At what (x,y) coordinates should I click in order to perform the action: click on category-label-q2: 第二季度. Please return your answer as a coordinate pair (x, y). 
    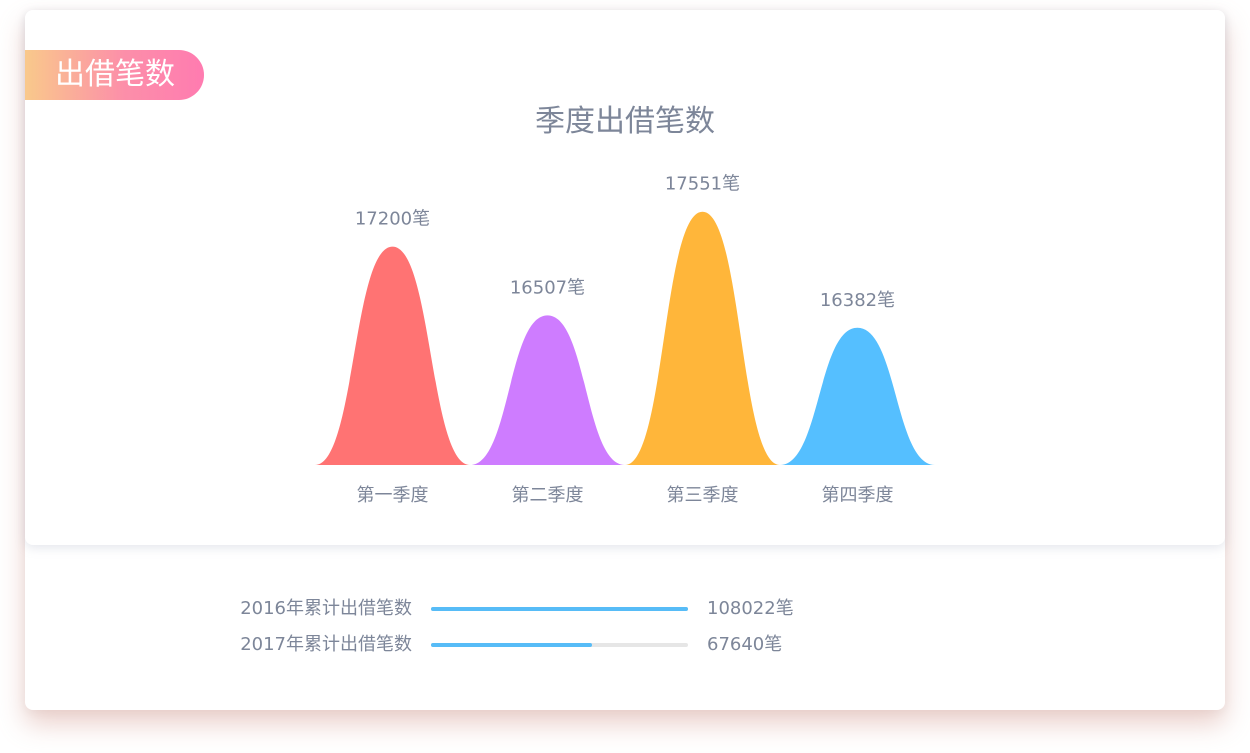
    Looking at the image, I should click on (548, 495).